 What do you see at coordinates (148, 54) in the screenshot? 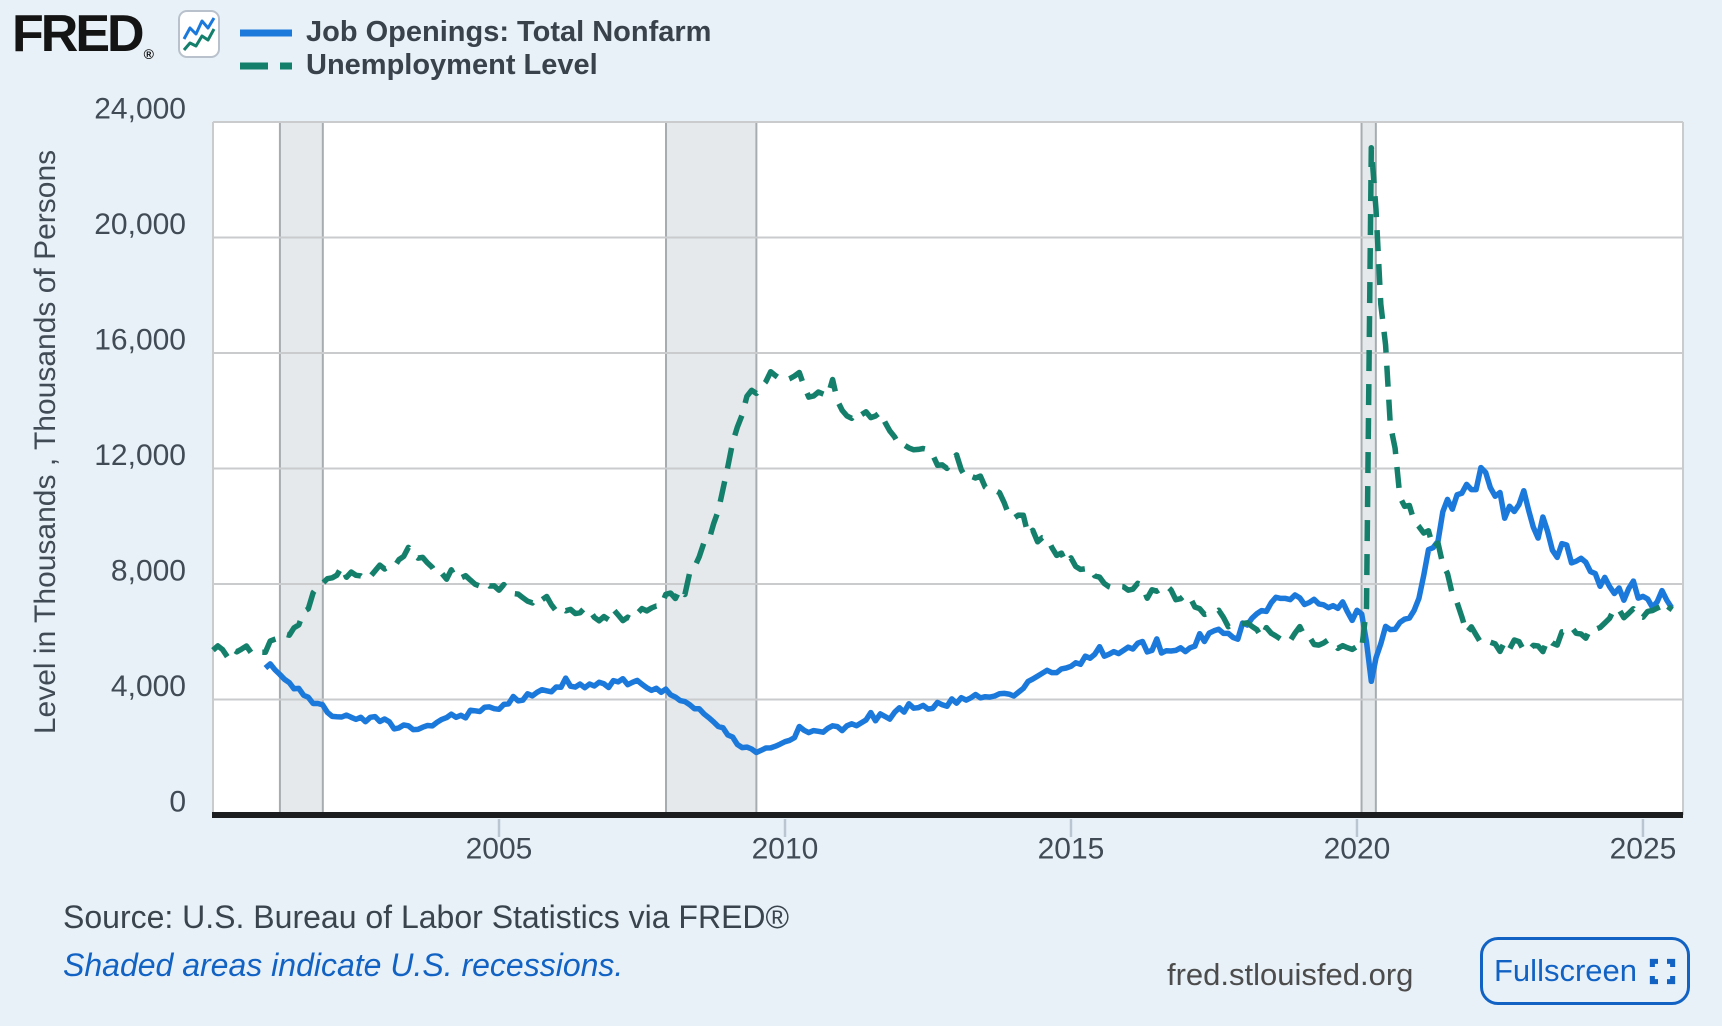
I see `registered-mark: ®` at bounding box center [148, 54].